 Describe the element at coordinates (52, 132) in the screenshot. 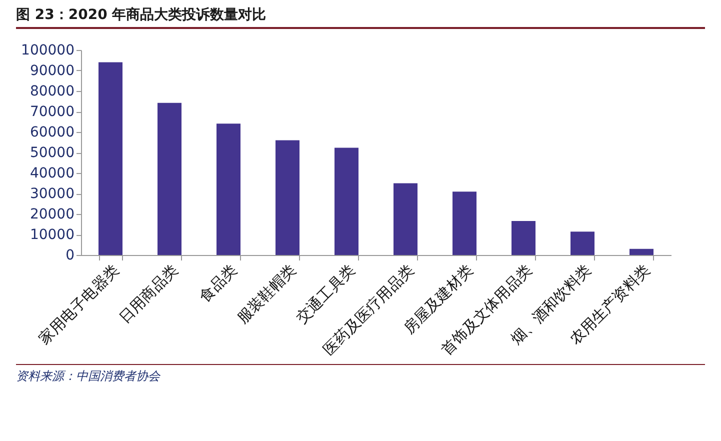

I see `y-tick-label: 60000` at that location.